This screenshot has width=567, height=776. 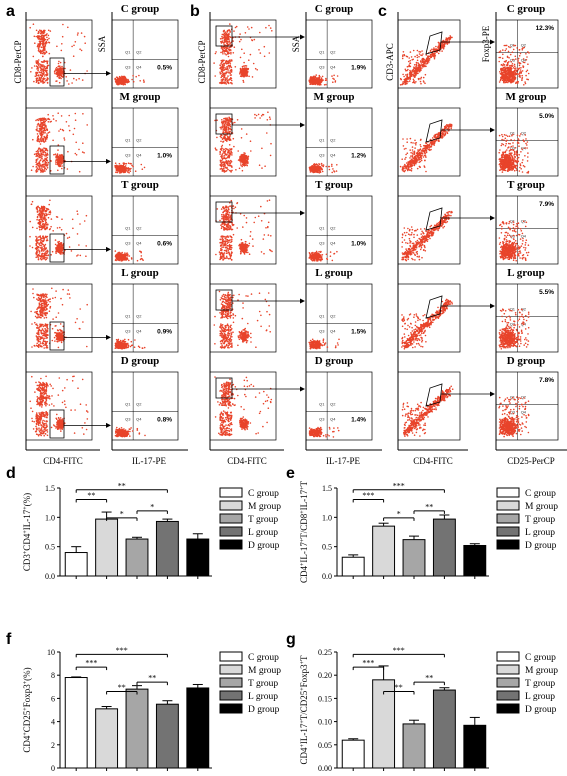 What do you see at coordinates (139, 242) in the screenshot?
I see `quadrant-label: Q4` at bounding box center [139, 242].